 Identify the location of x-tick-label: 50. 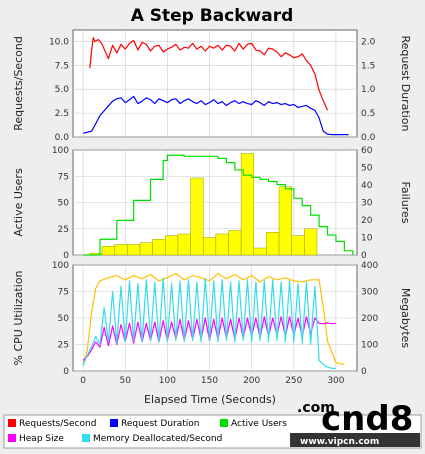
(126, 381).